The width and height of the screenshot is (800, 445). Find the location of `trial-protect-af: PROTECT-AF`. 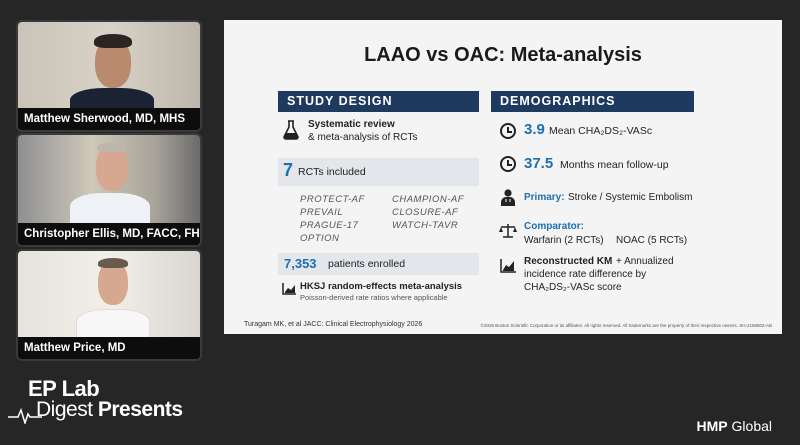

trial-protect-af: PROTECT-AF is located at coordinates (332, 199).